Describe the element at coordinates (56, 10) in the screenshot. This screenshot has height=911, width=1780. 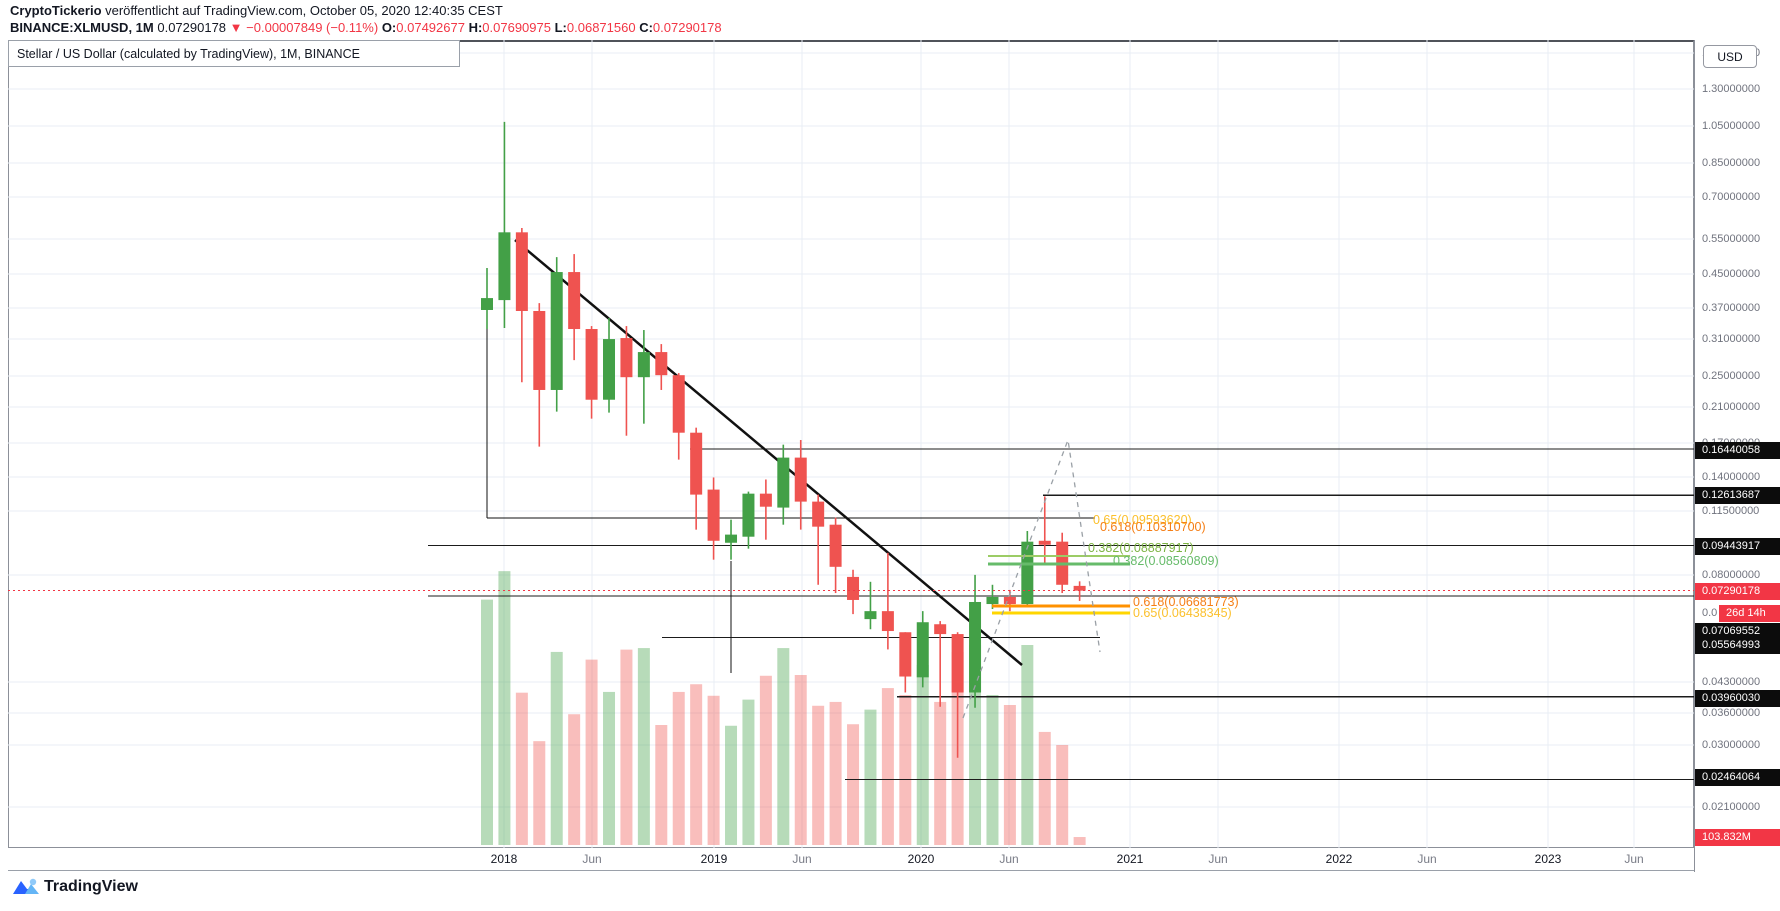
I see `author-name: CryptoTickerio` at that location.